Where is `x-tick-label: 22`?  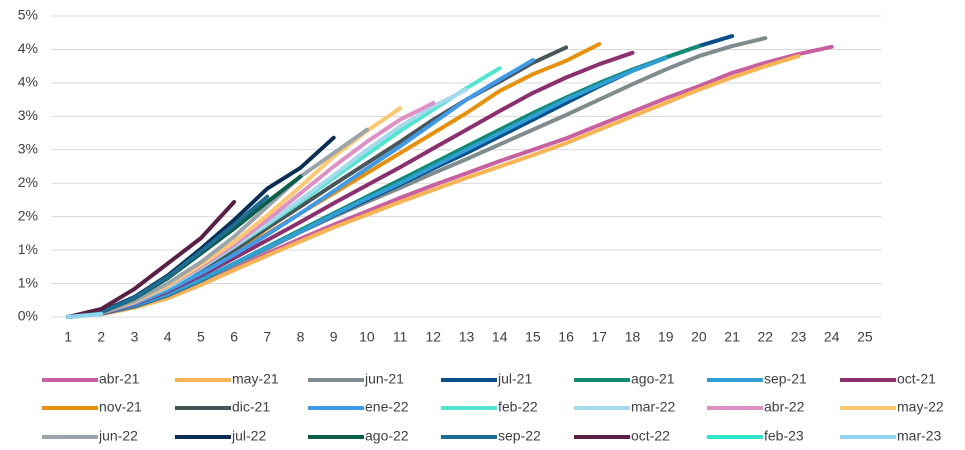
x-tick-label: 22 is located at coordinates (766, 337).